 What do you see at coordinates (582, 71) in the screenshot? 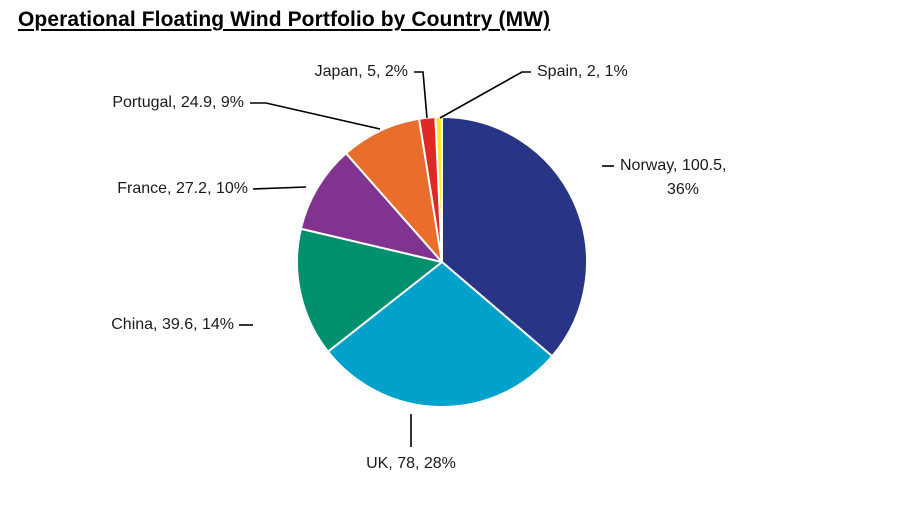
I see `data-label-spain: Spain, 2, 1%` at bounding box center [582, 71].